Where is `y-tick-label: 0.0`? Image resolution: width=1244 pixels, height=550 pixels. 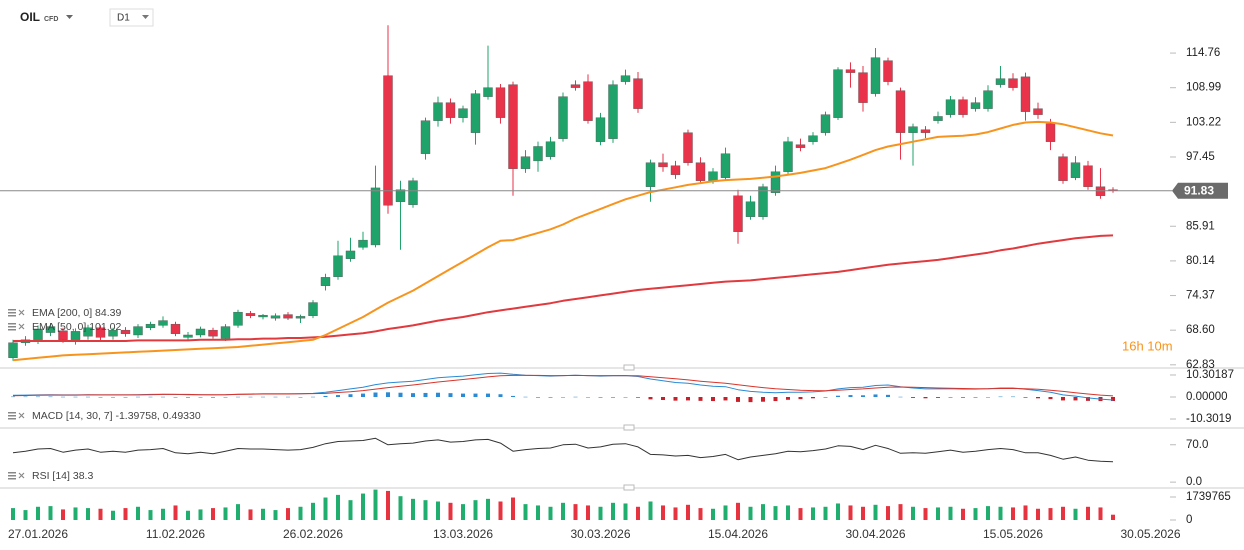 y-tick-label: 0.0 is located at coordinates (1194, 482).